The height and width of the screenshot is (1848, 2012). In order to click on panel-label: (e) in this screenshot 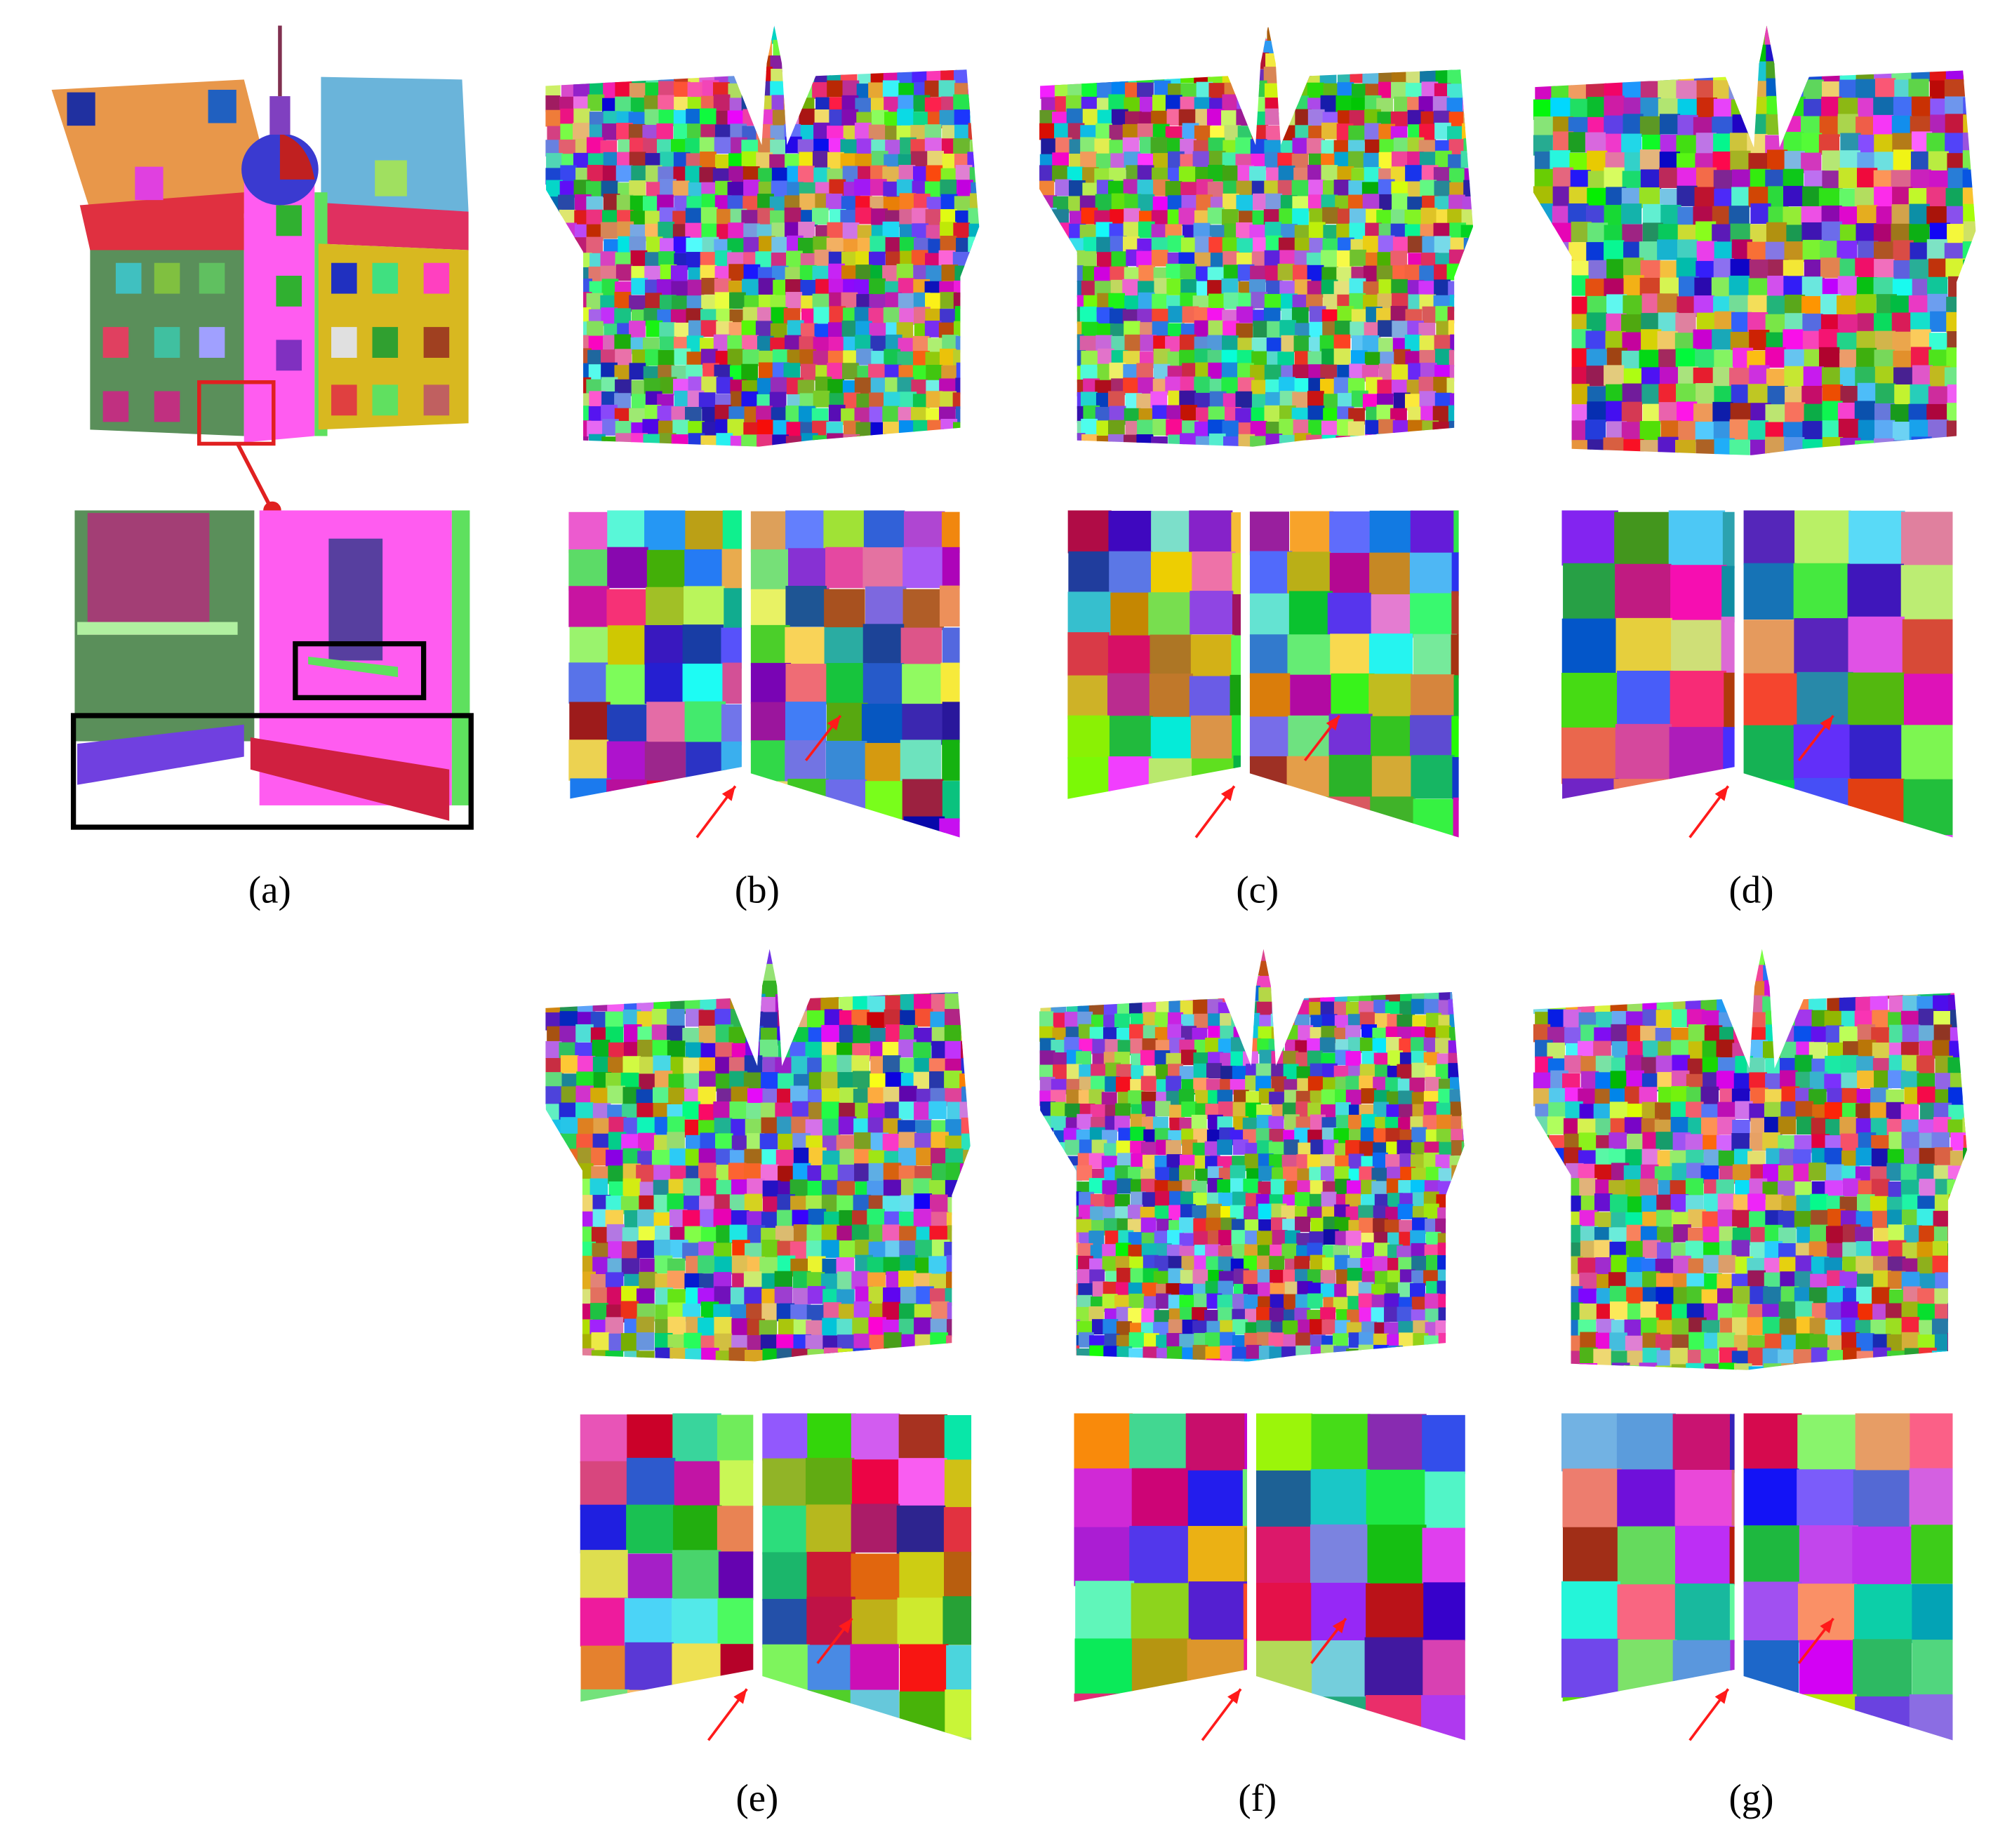, I will do `click(756, 1797)`.